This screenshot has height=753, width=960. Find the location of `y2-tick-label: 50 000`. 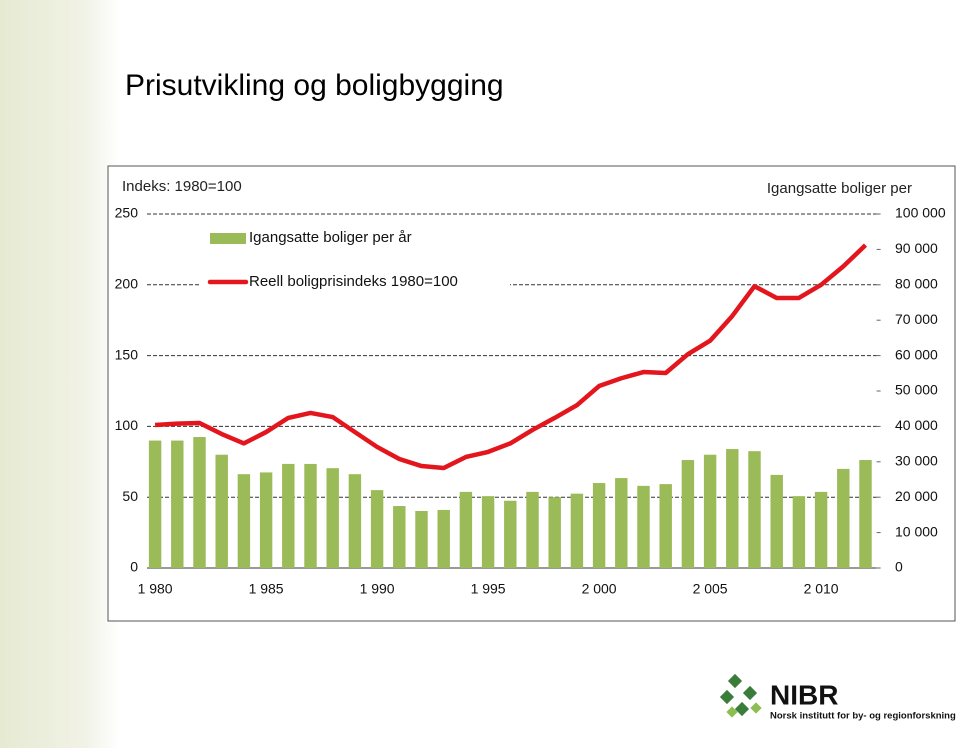

y2-tick-label: 50 000 is located at coordinates (916, 390).